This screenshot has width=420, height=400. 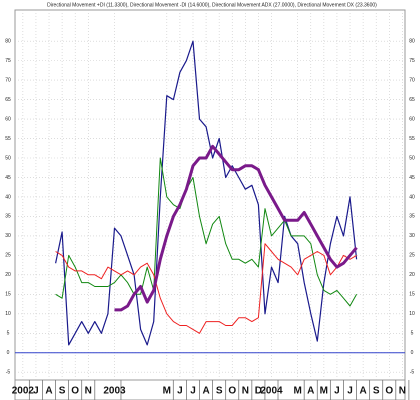 I want to click on y-tick-label: 55, so click(x=8, y=139).